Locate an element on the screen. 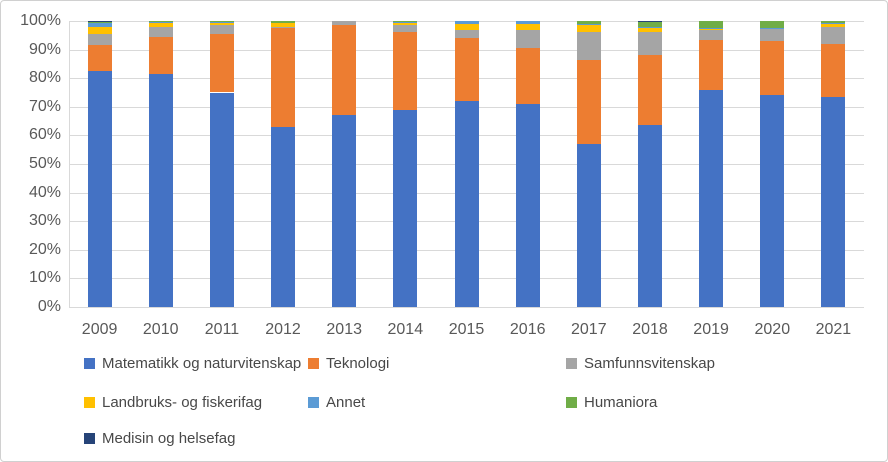 Image resolution: width=888 pixels, height=462 pixels. gridline is located at coordinates (466, 307).